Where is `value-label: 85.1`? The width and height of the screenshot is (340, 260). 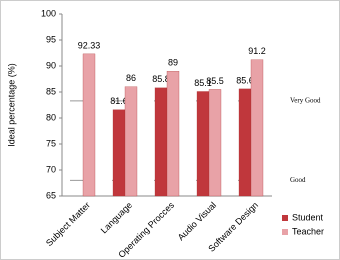 value-label: 85.1 is located at coordinates (203, 83).